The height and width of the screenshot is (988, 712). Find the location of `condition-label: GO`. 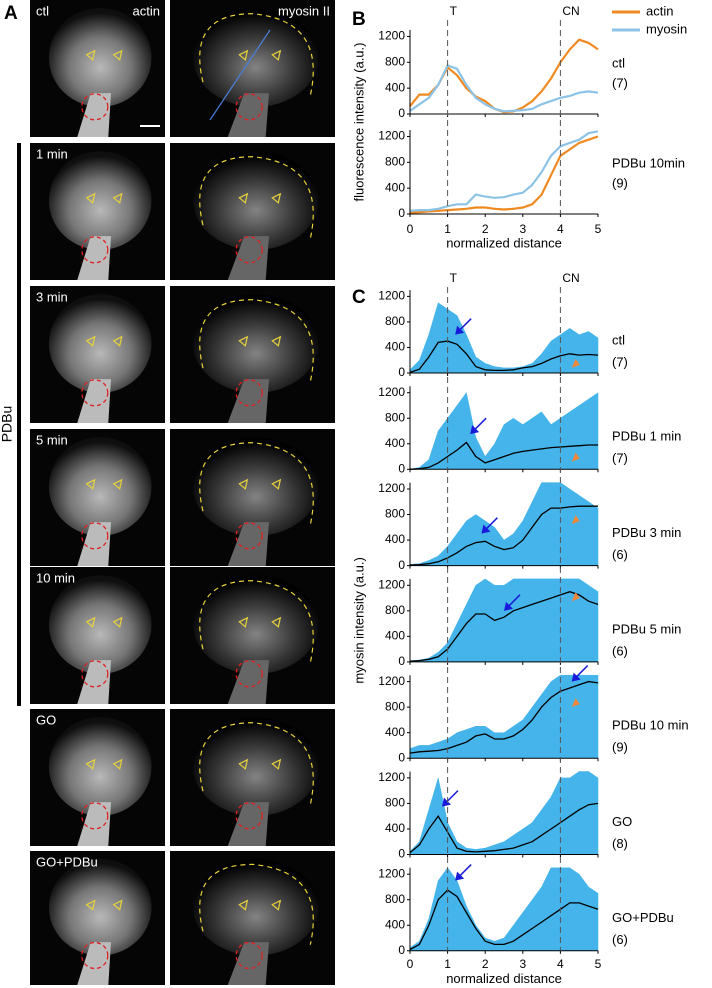

condition-label: GO is located at coordinates (622, 821).